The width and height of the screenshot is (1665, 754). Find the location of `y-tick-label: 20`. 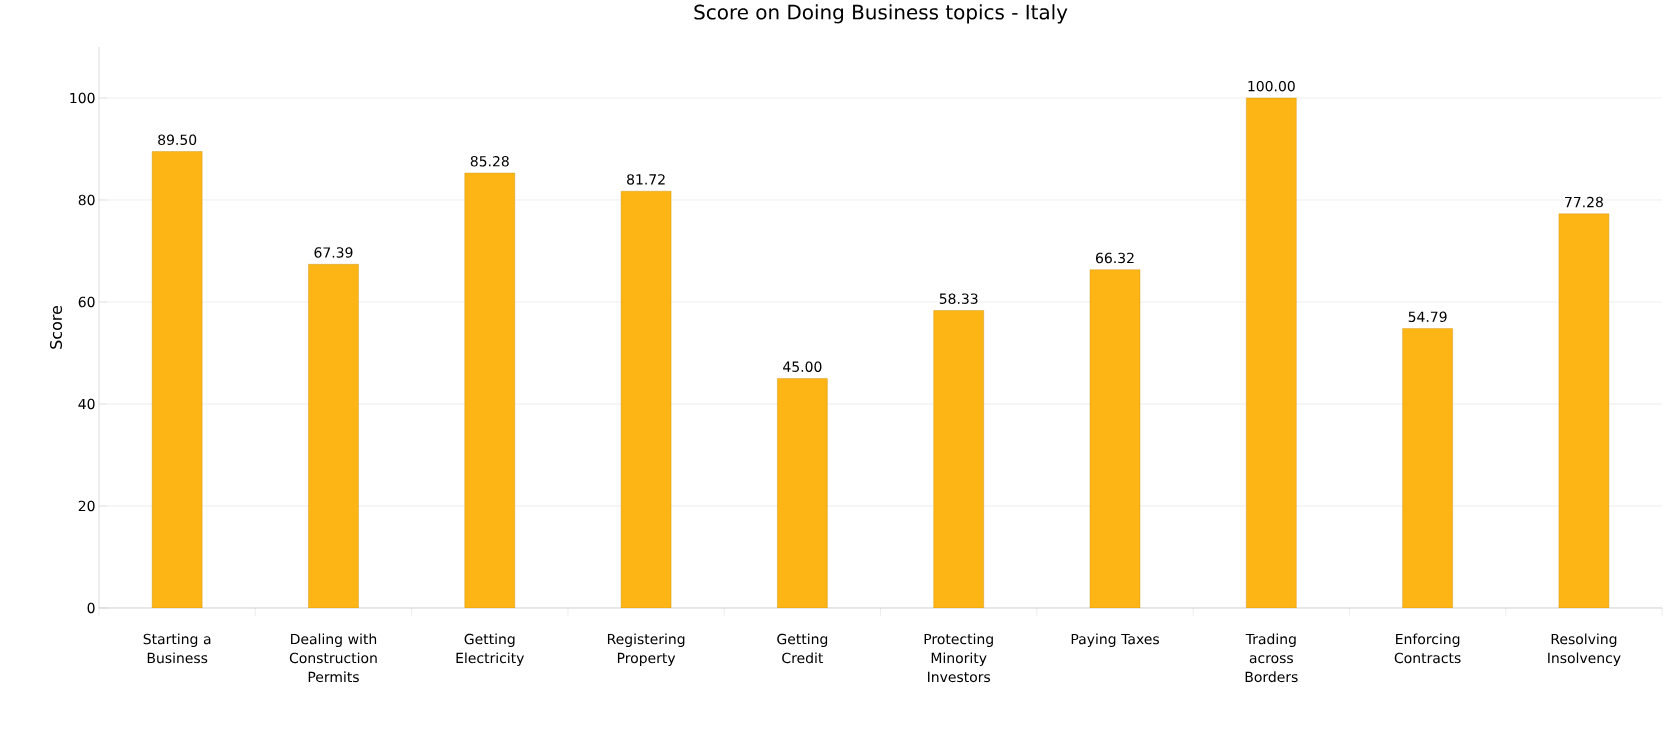

y-tick-label: 20 is located at coordinates (86, 506).